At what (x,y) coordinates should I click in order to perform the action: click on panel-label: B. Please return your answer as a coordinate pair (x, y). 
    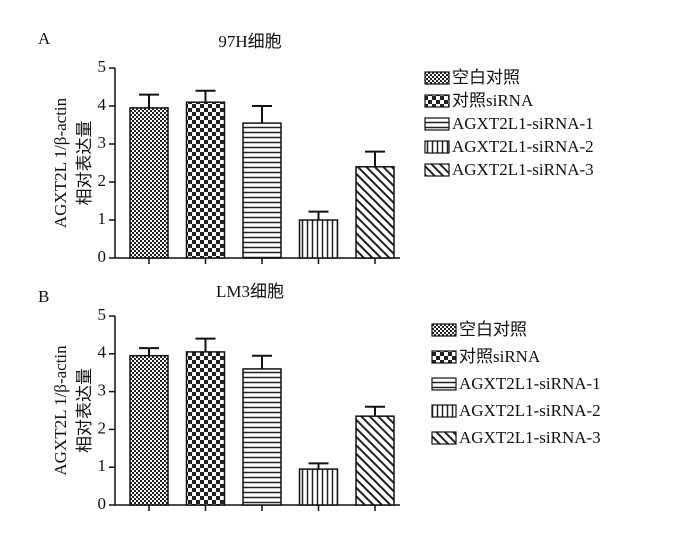
    Looking at the image, I should click on (43, 296).